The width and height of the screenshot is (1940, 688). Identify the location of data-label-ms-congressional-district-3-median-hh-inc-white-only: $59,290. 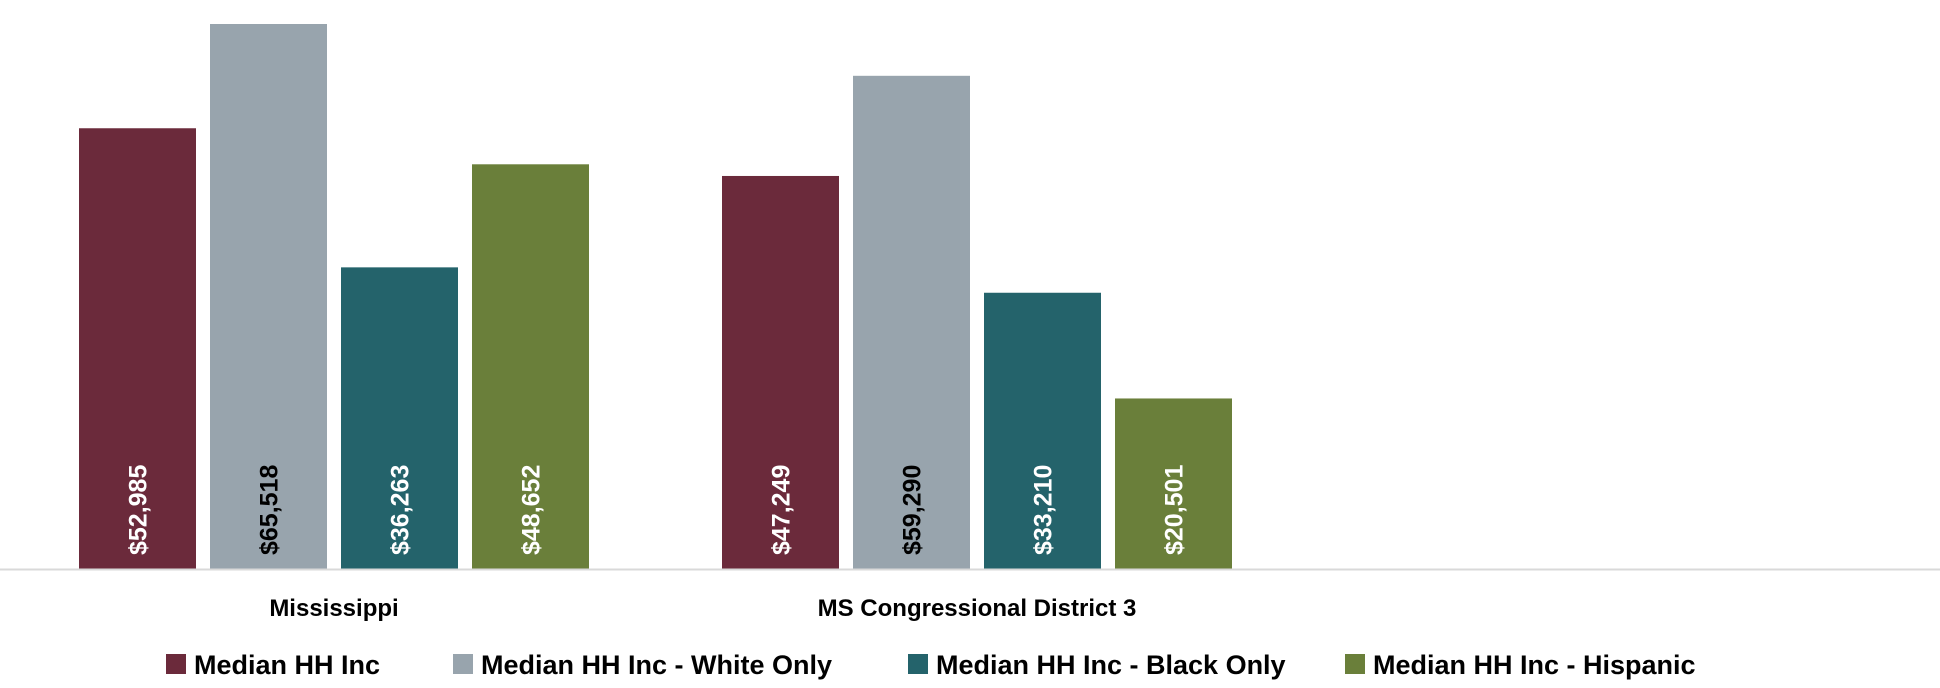
(913, 510).